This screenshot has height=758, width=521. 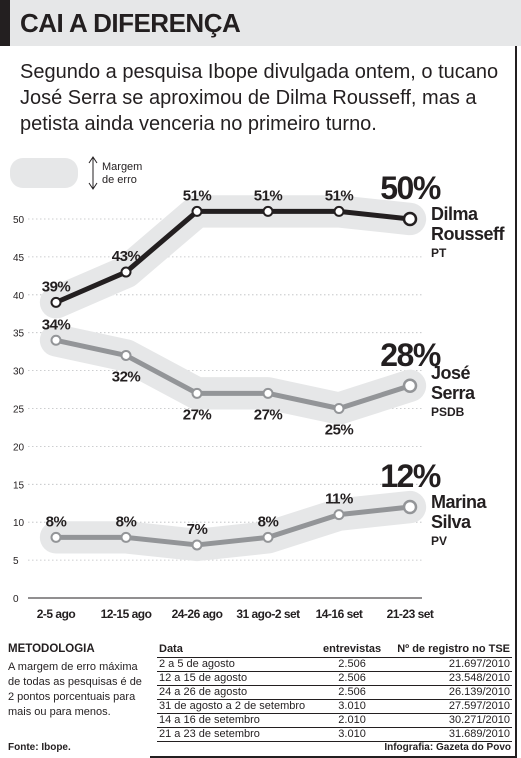 I want to click on data-label: 11%, so click(x=339, y=499).